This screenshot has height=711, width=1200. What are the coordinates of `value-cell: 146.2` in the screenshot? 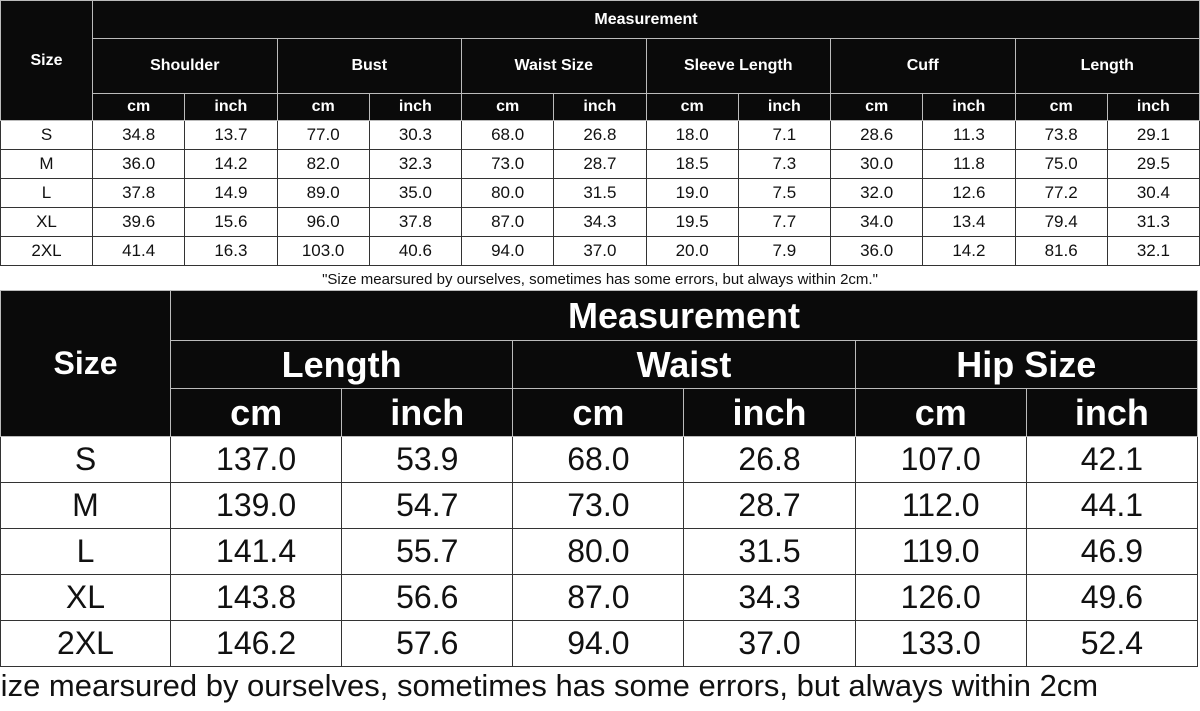 It's located at (256, 643).